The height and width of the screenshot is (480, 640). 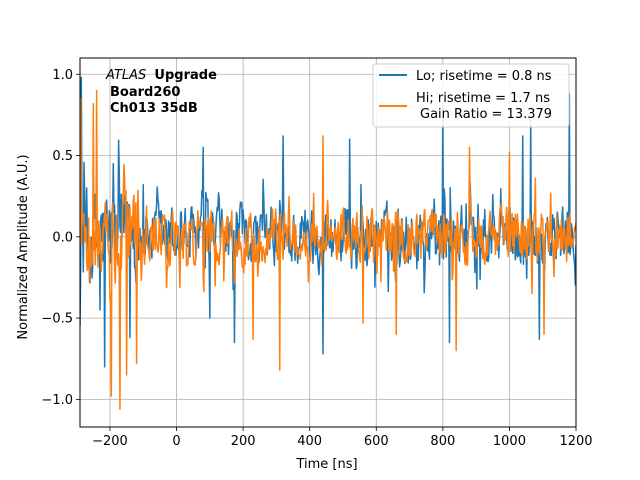 I want to click on channel-label: Ch013 35dB, so click(x=154, y=108).